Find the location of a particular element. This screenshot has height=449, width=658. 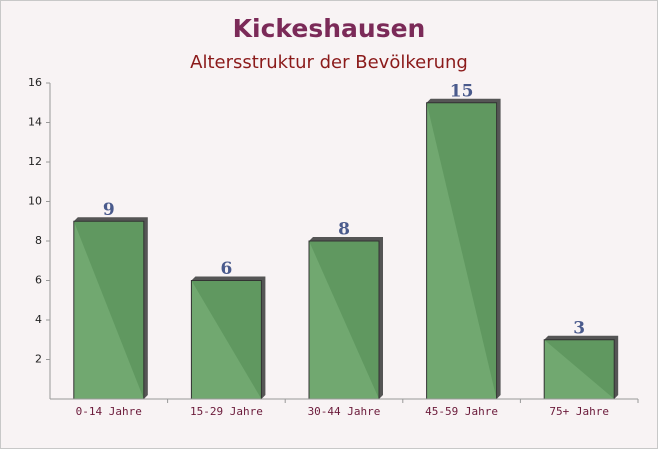

y-tick-label: 2 is located at coordinates (38, 359).